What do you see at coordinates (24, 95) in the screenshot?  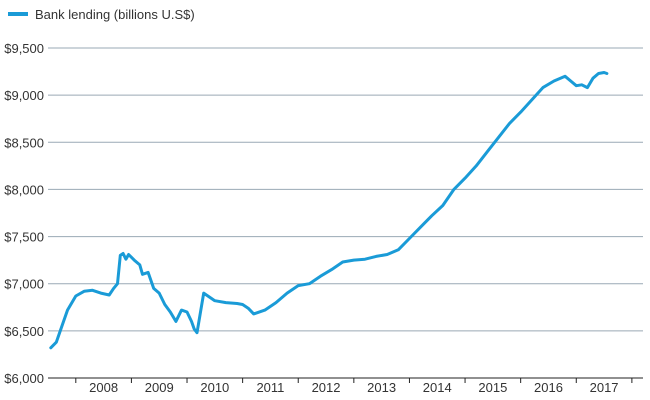 I see `y-tick-label: $9,000` at bounding box center [24, 95].